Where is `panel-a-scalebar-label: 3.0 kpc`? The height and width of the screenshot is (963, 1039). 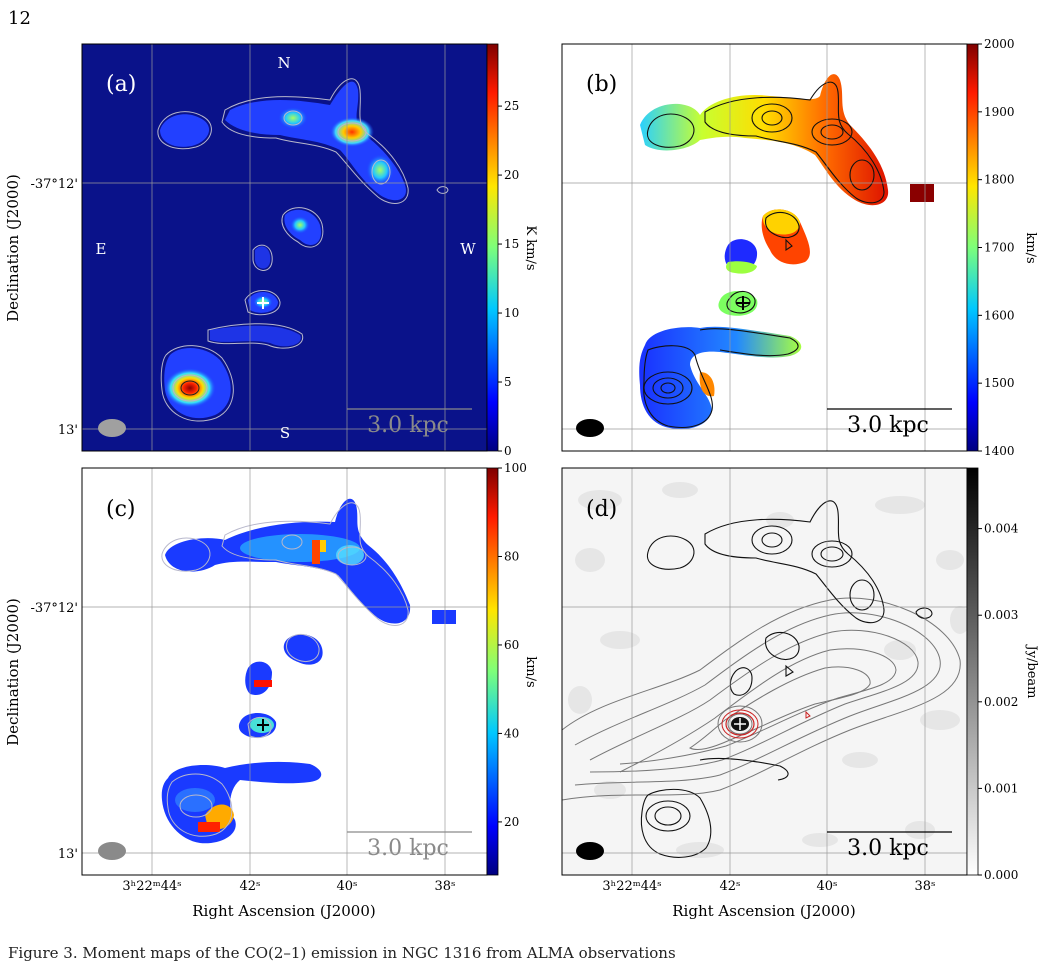 panel-a-scalebar-label: 3.0 kpc is located at coordinates (408, 425).